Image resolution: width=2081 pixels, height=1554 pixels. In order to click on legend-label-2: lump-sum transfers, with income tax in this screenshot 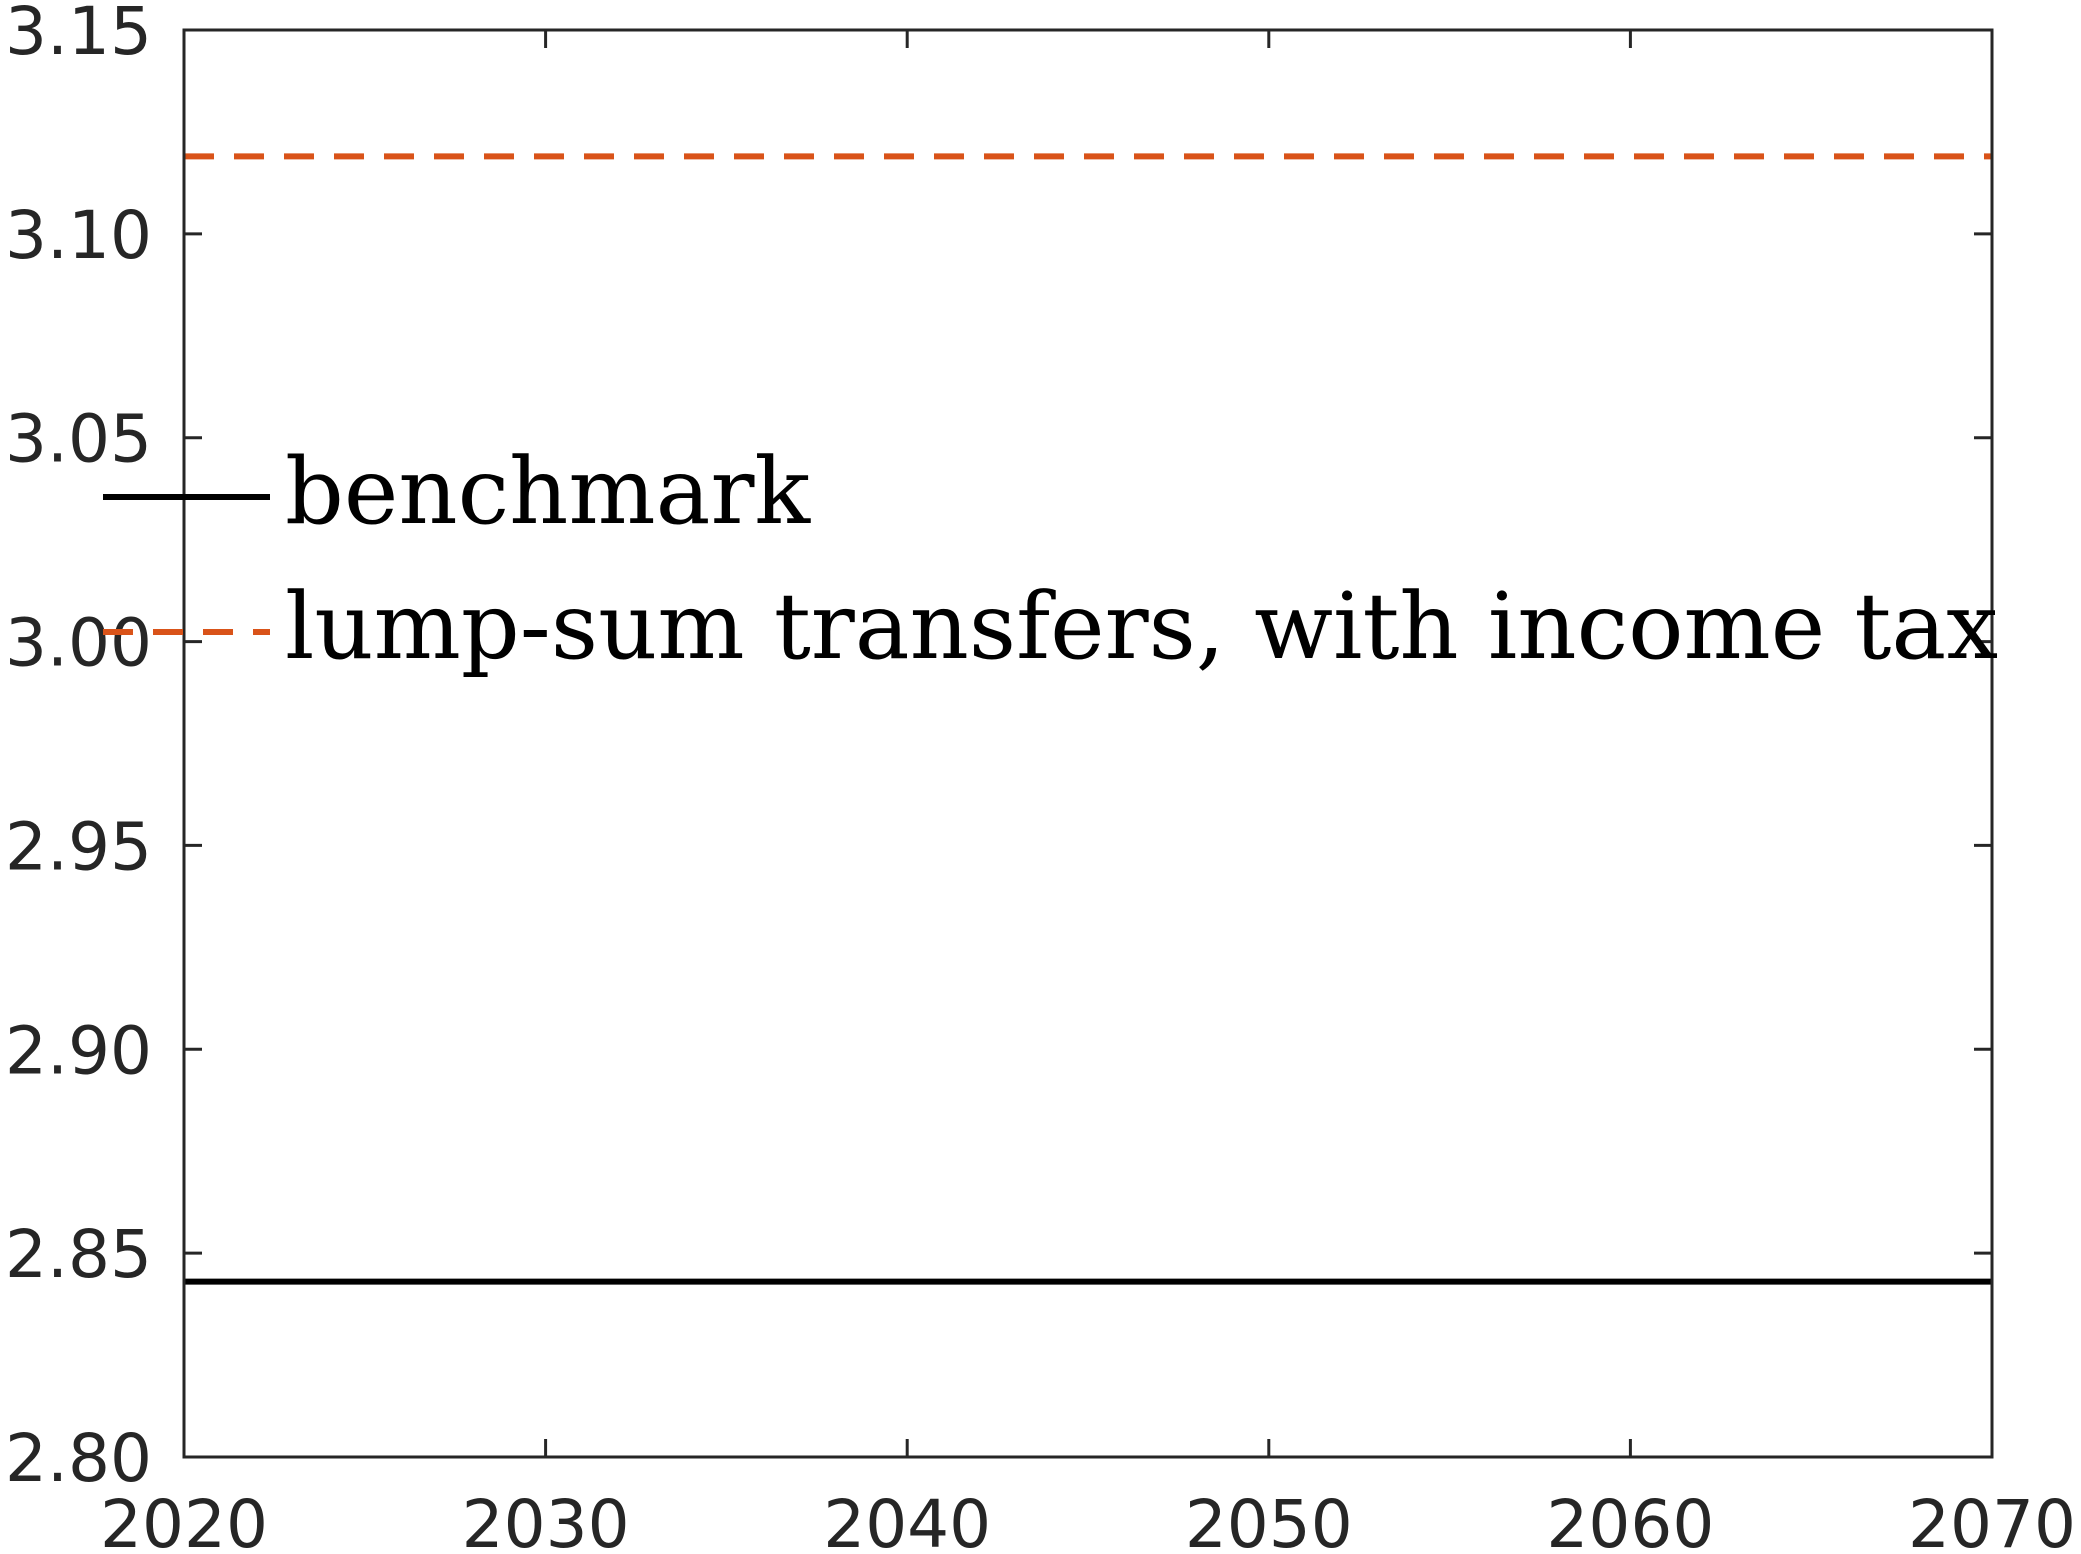, I will do `click(1141, 626)`.